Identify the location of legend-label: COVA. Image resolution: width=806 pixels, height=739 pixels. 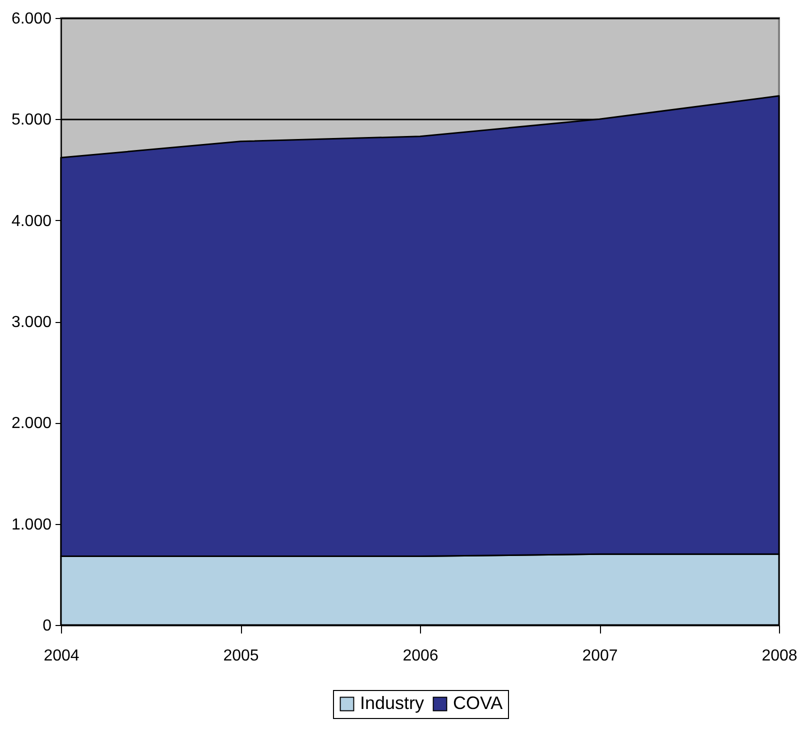
(478, 703).